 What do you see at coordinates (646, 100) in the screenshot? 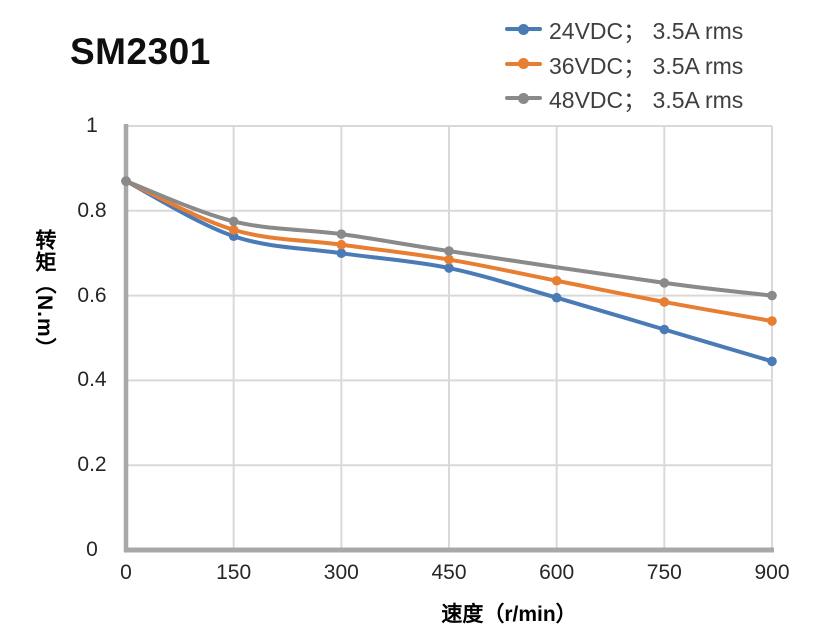
I see `legend-label: 48VDC； 3.5A rms` at bounding box center [646, 100].